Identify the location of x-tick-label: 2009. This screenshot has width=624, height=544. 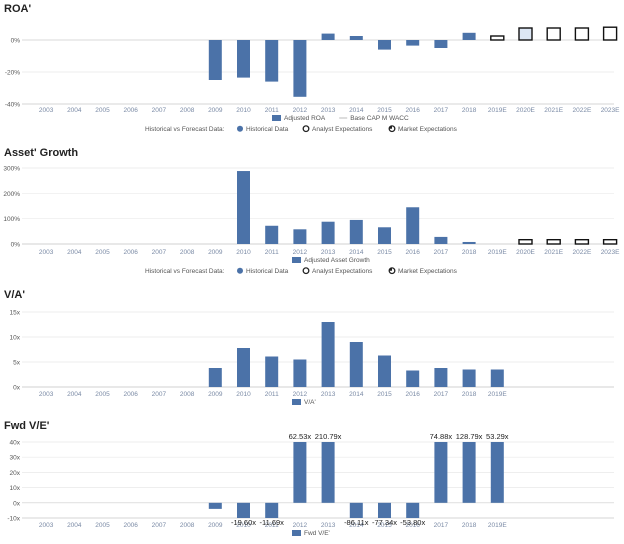
(215, 525).